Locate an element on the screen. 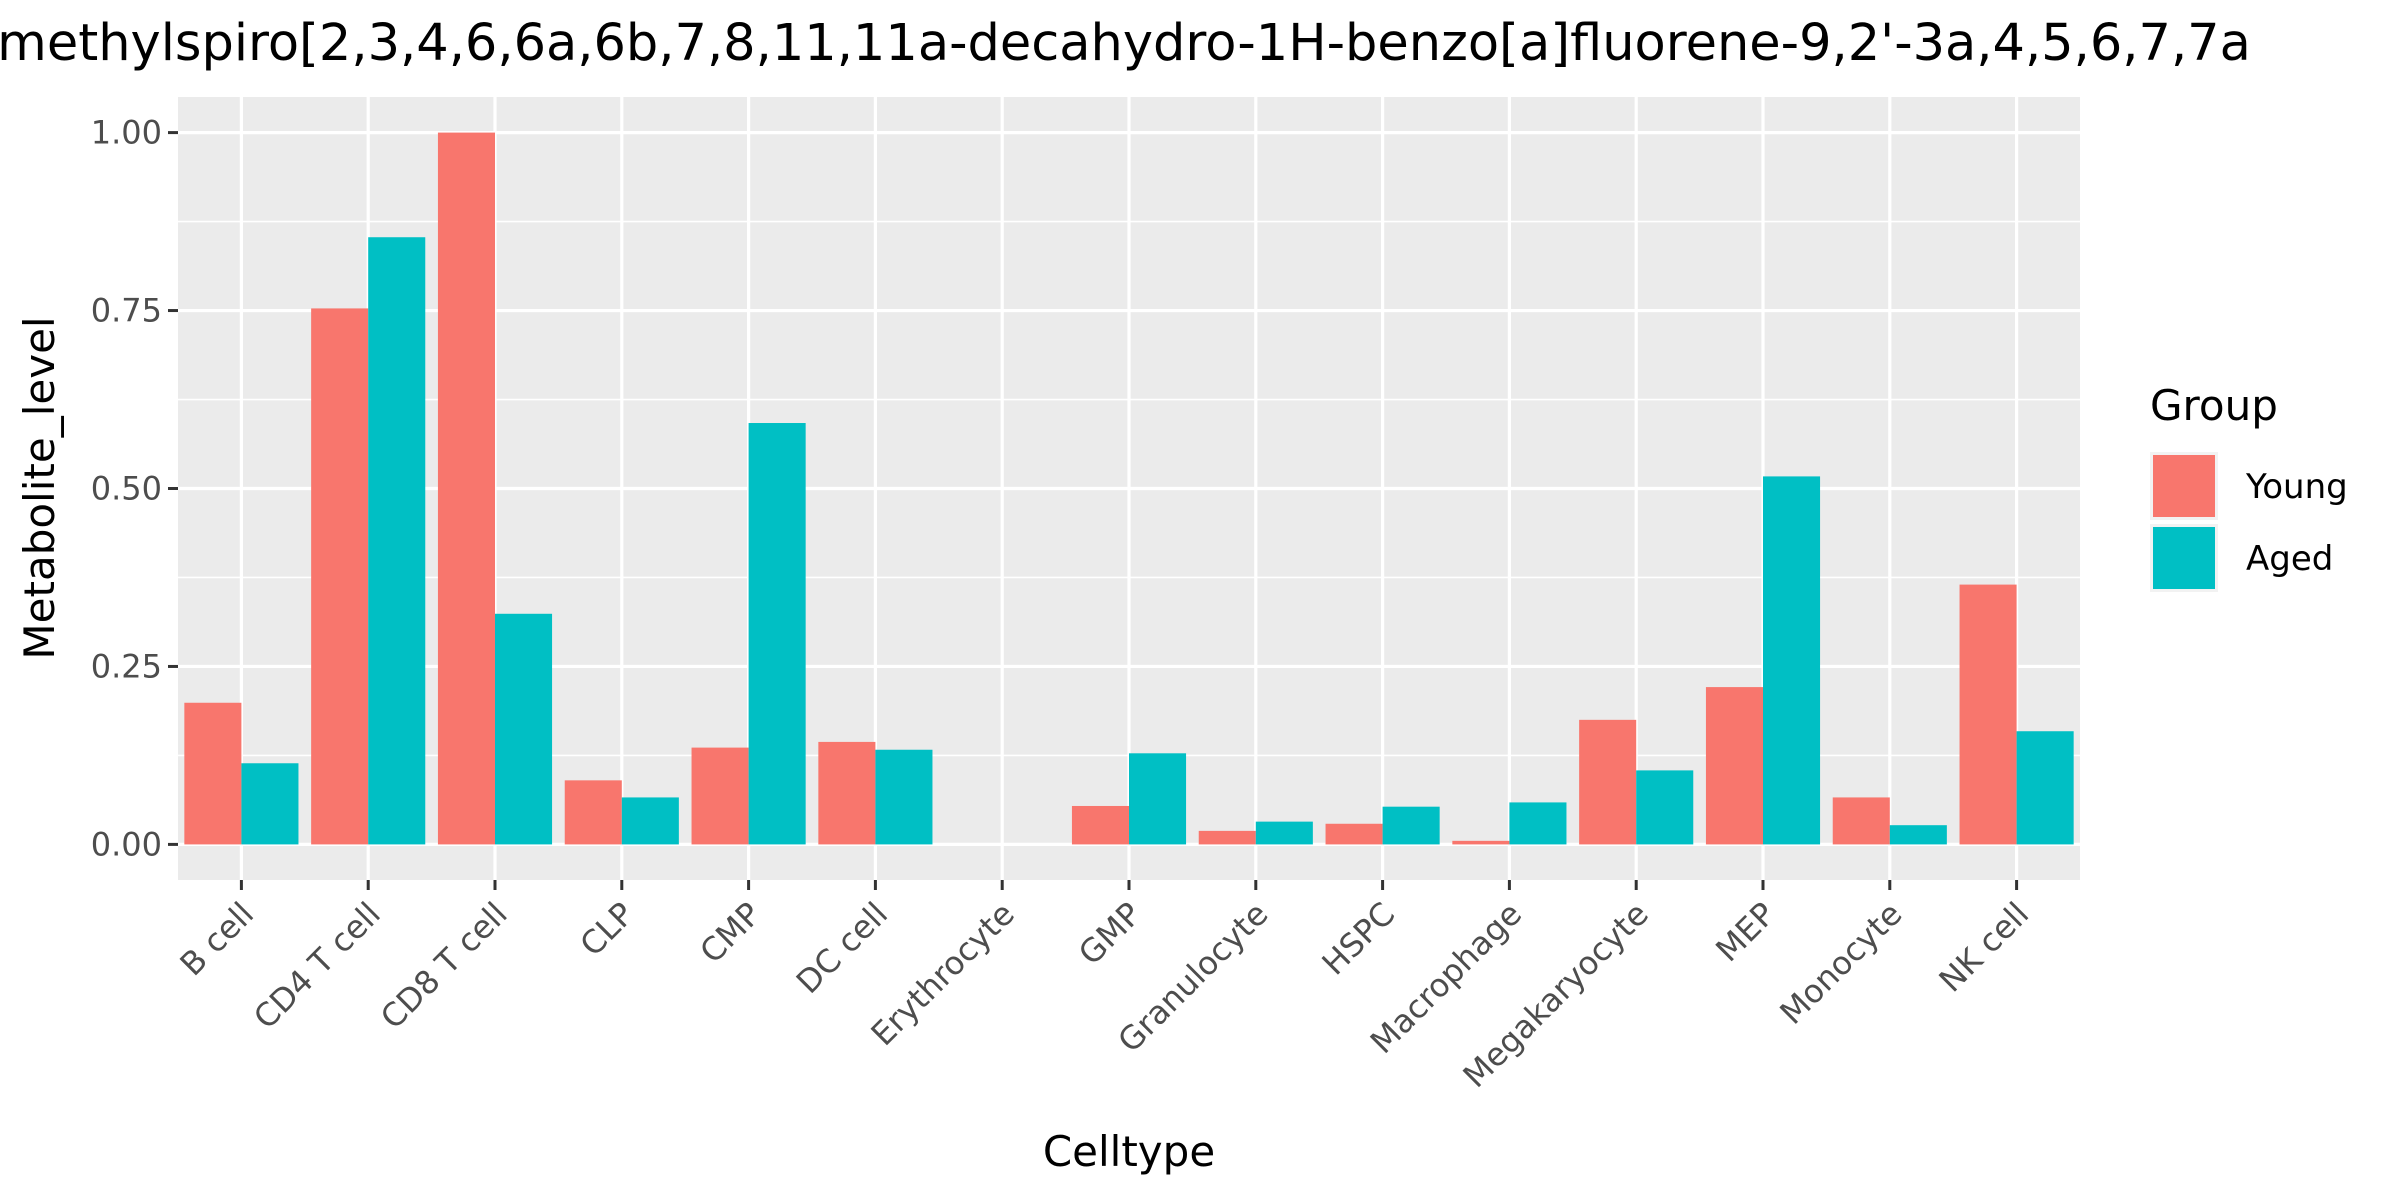 Image resolution: width=2400 pixels, height=1200 pixels. bar-aged-hspc is located at coordinates (1411, 825).